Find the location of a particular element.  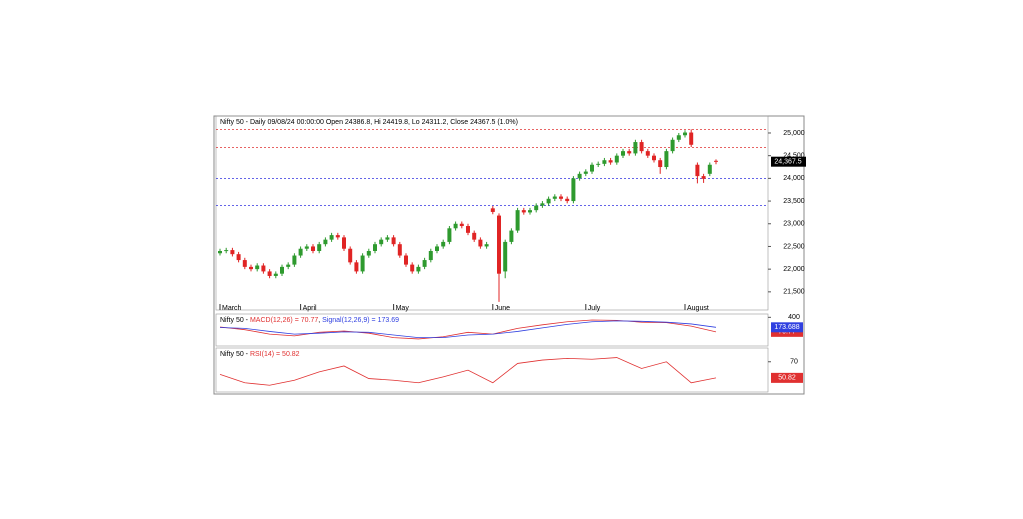

price-tag is located at coordinates (788, 161).